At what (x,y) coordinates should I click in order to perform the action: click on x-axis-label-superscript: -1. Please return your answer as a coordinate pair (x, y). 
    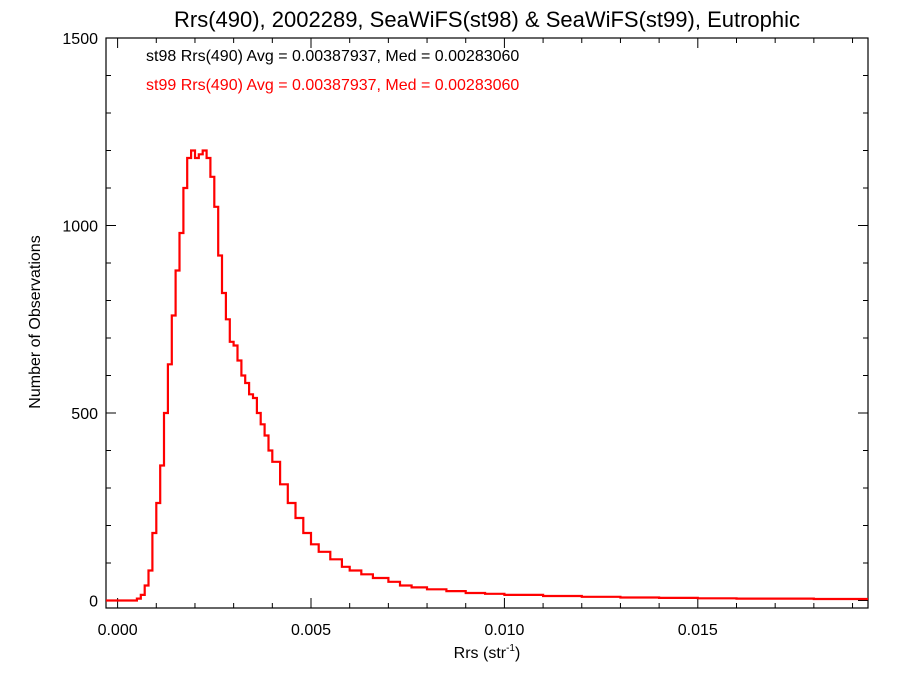
    Looking at the image, I should click on (510, 648).